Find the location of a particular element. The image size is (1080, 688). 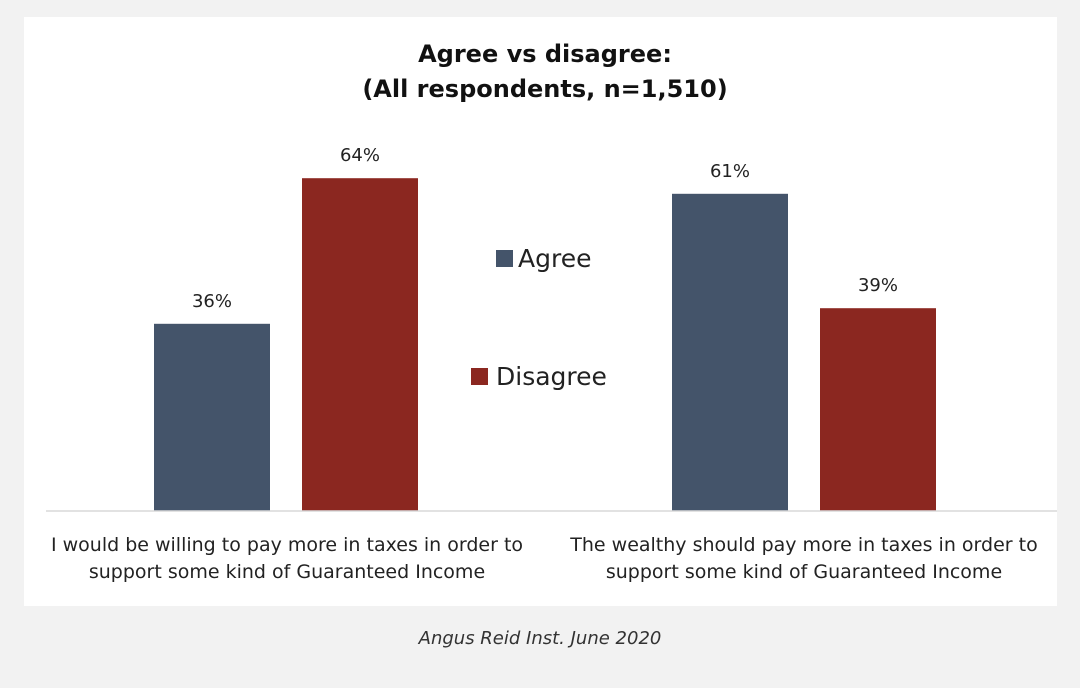

chart-title-line-1: Agree vs disagree: is located at coordinates (545, 54).